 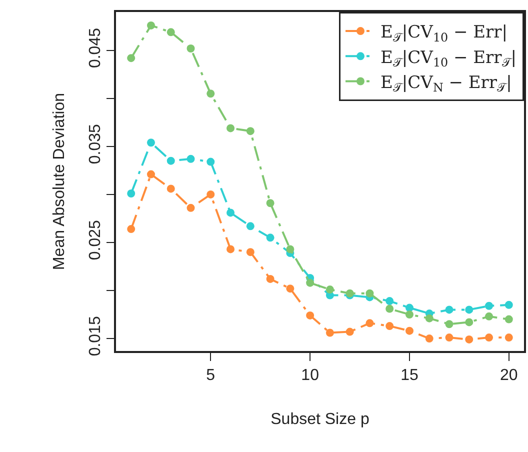 What do you see at coordinates (211, 375) in the screenshot?
I see `x-tick-label: 5` at bounding box center [211, 375].